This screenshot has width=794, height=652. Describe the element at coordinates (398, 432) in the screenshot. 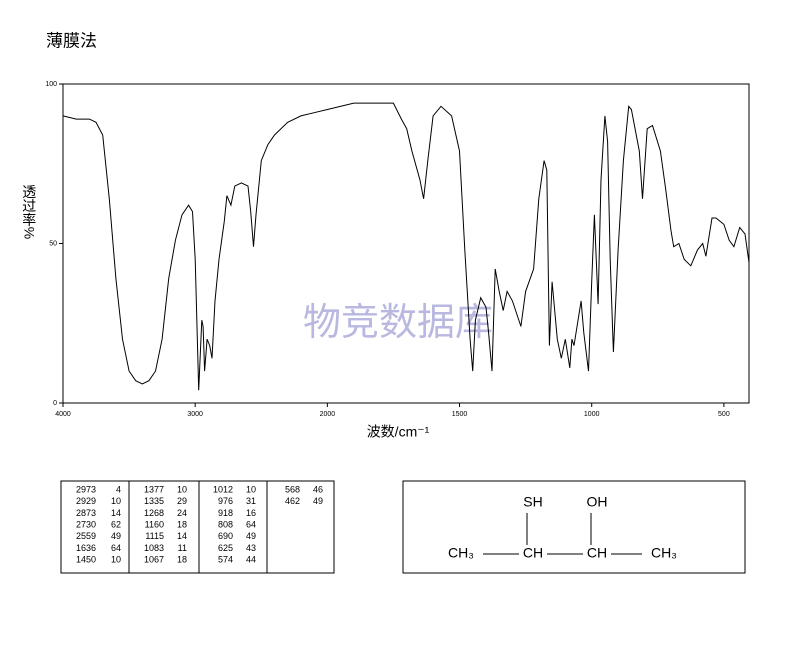

I see `x-axis-label: 波数/cm⁻¹` at that location.